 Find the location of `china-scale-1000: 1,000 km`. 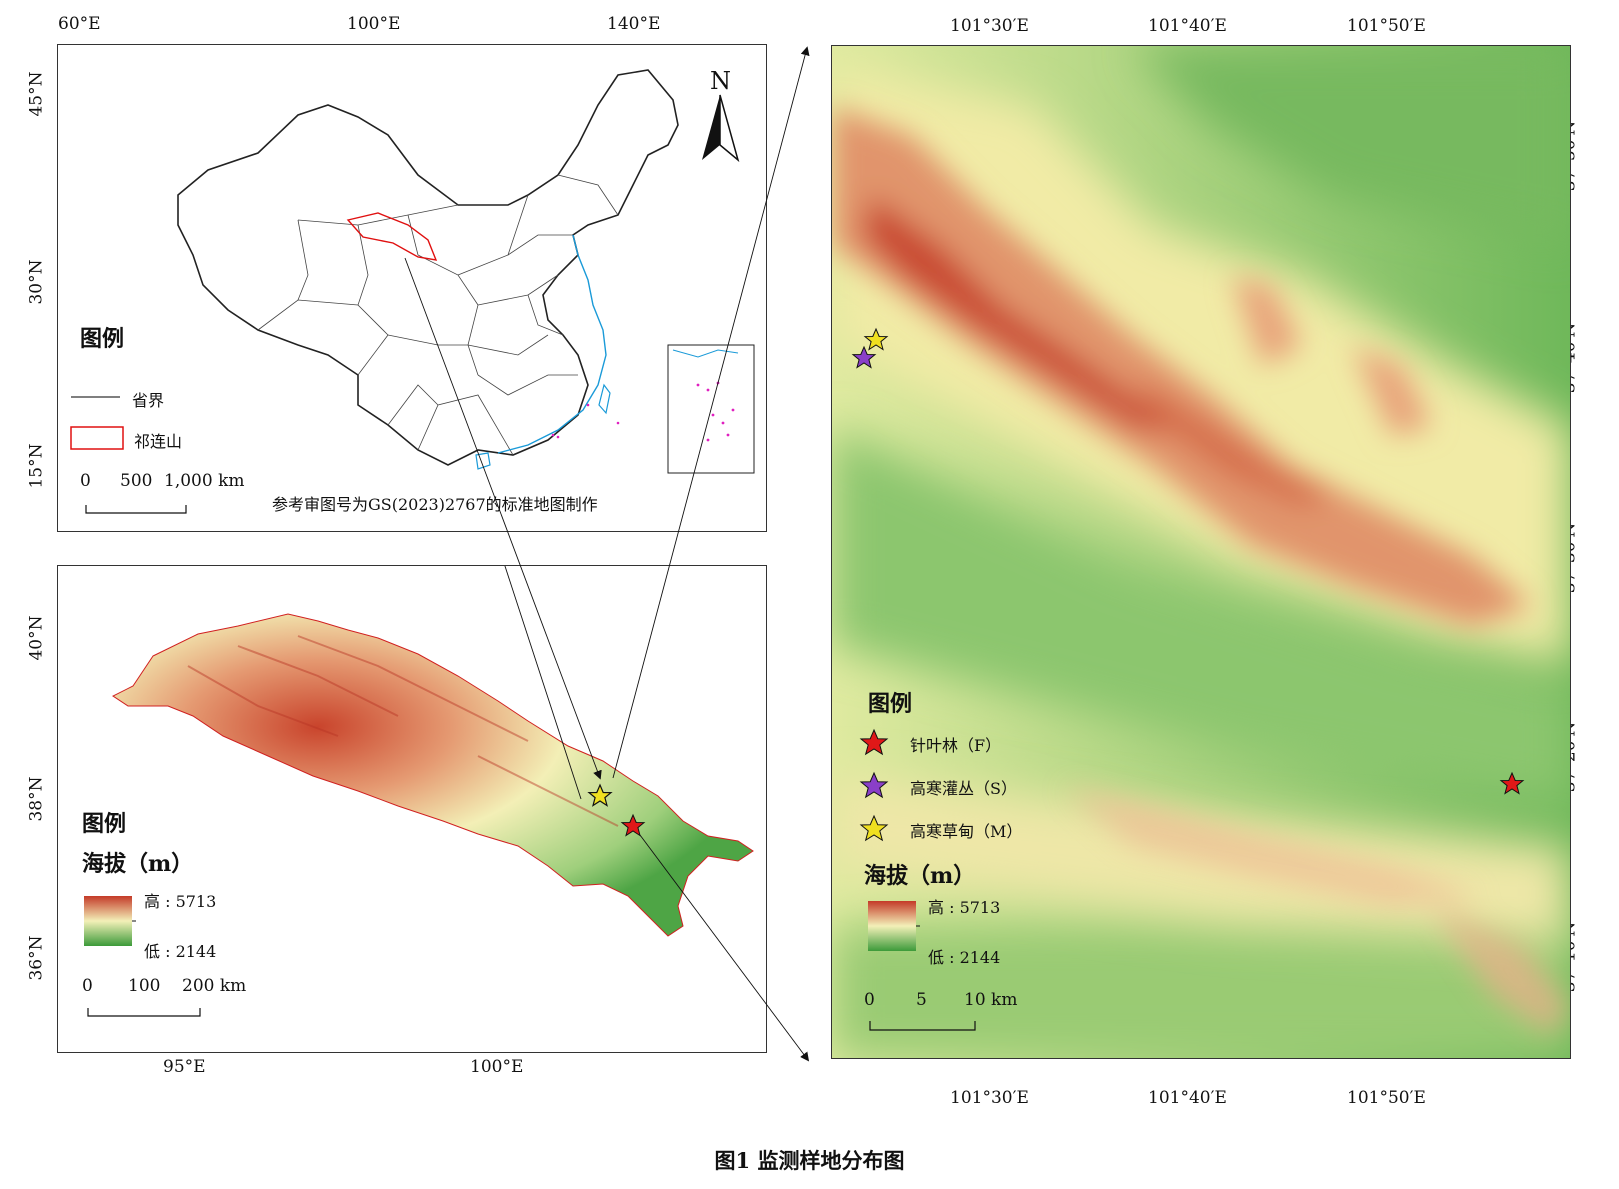

china-scale-1000: 1,000 km is located at coordinates (204, 481).